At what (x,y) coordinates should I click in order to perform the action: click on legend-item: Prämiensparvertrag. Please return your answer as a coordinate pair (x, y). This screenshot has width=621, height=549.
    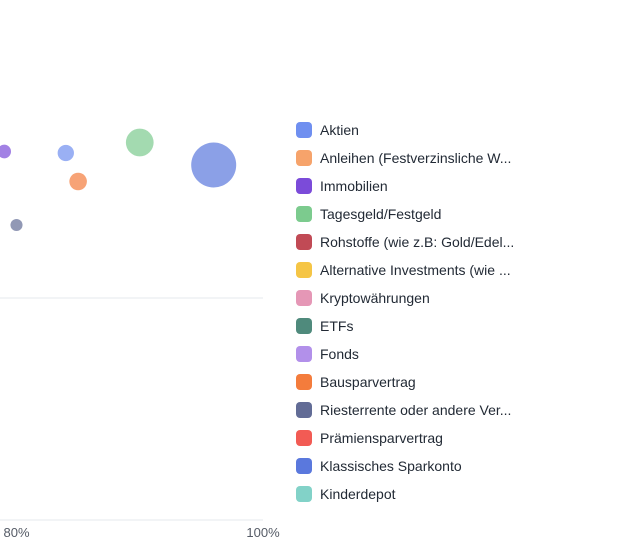
    Looking at the image, I should click on (405, 438).